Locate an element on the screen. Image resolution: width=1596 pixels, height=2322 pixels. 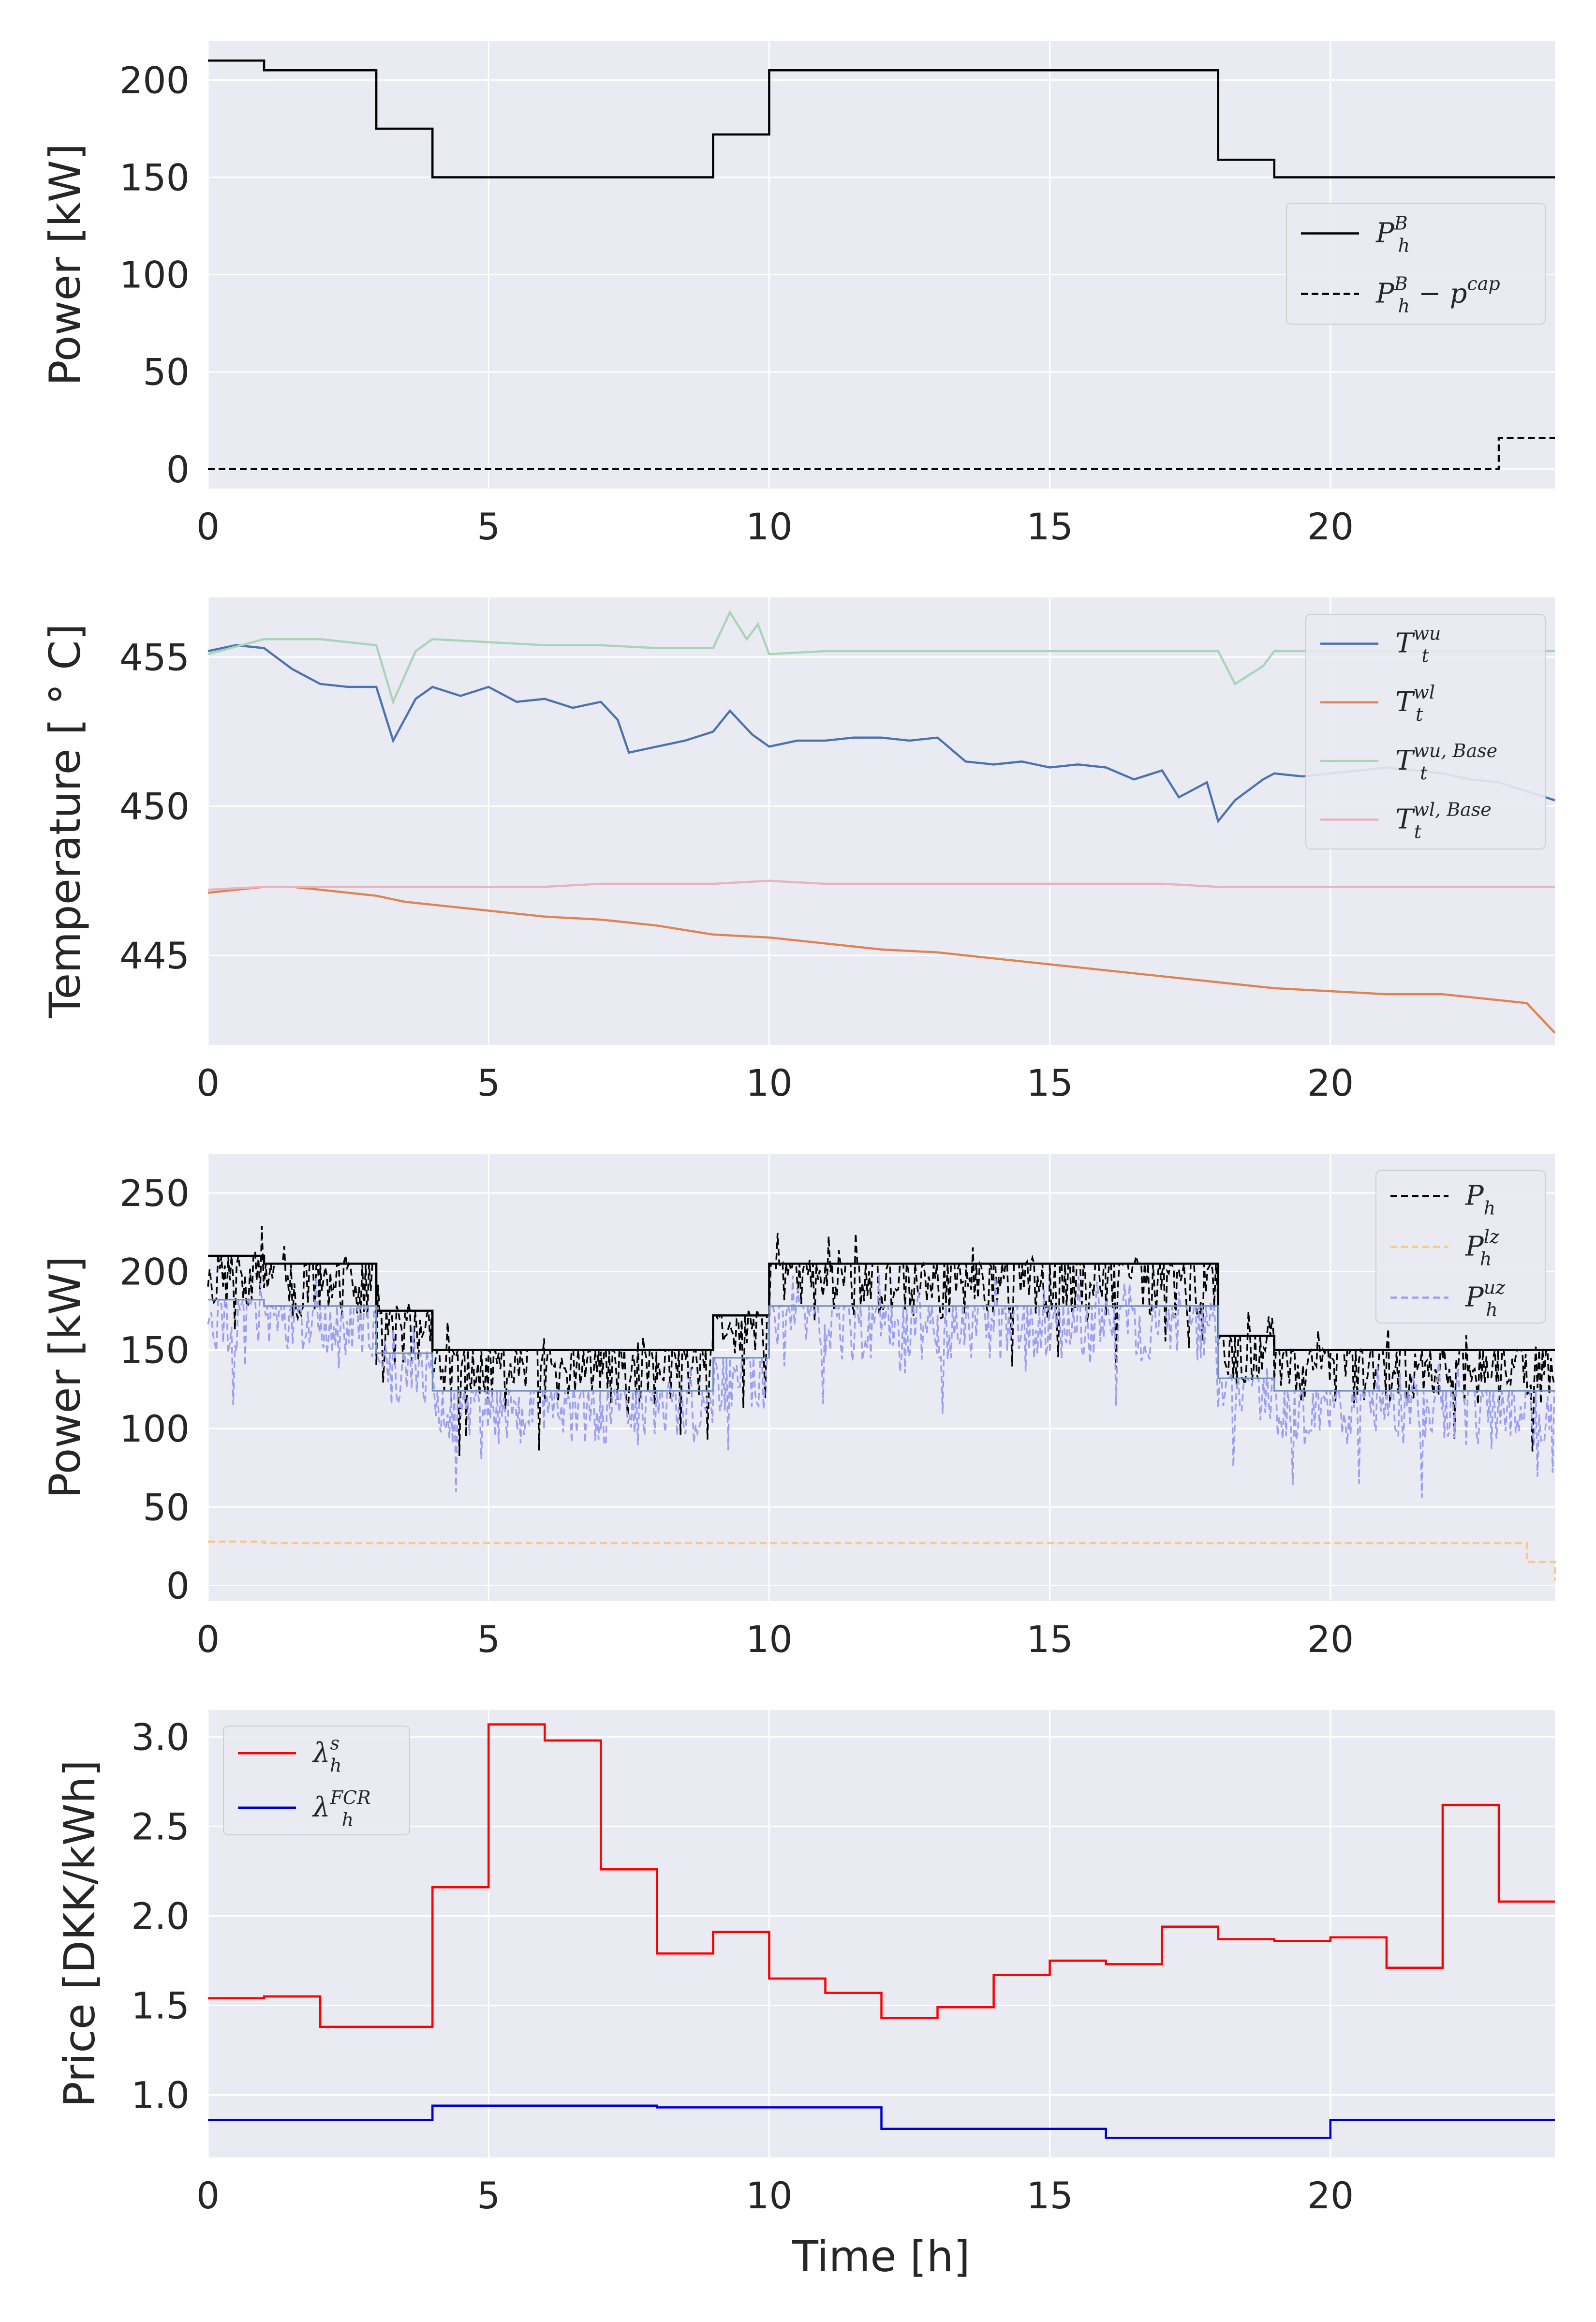
legend-1: PB h PB h − pcap is located at coordinates (1416, 264).